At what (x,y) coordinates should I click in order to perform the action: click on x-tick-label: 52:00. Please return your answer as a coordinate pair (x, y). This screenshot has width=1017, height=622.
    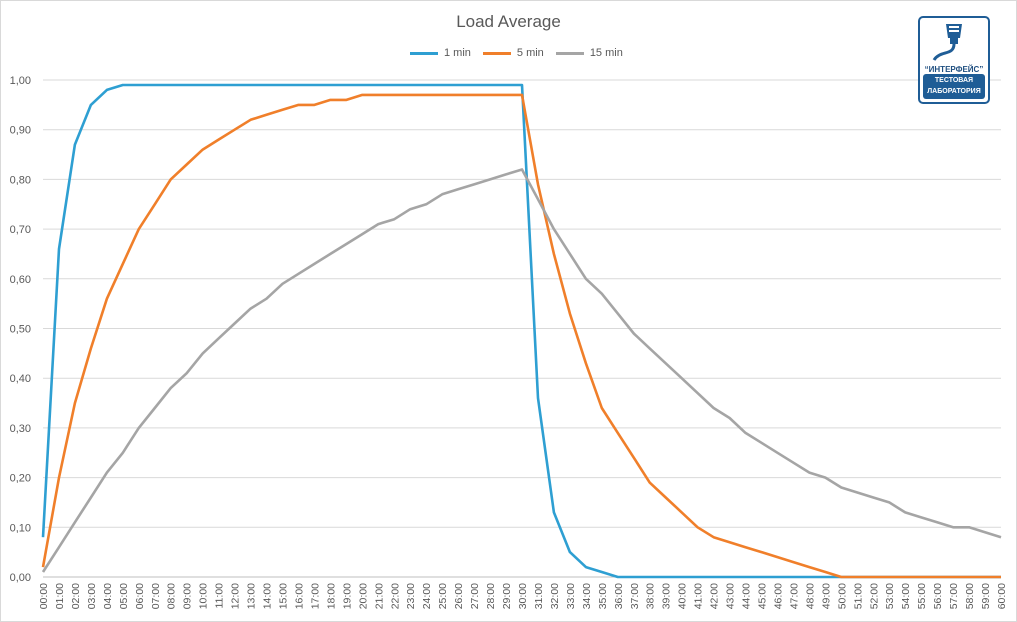
    Looking at the image, I should click on (874, 596).